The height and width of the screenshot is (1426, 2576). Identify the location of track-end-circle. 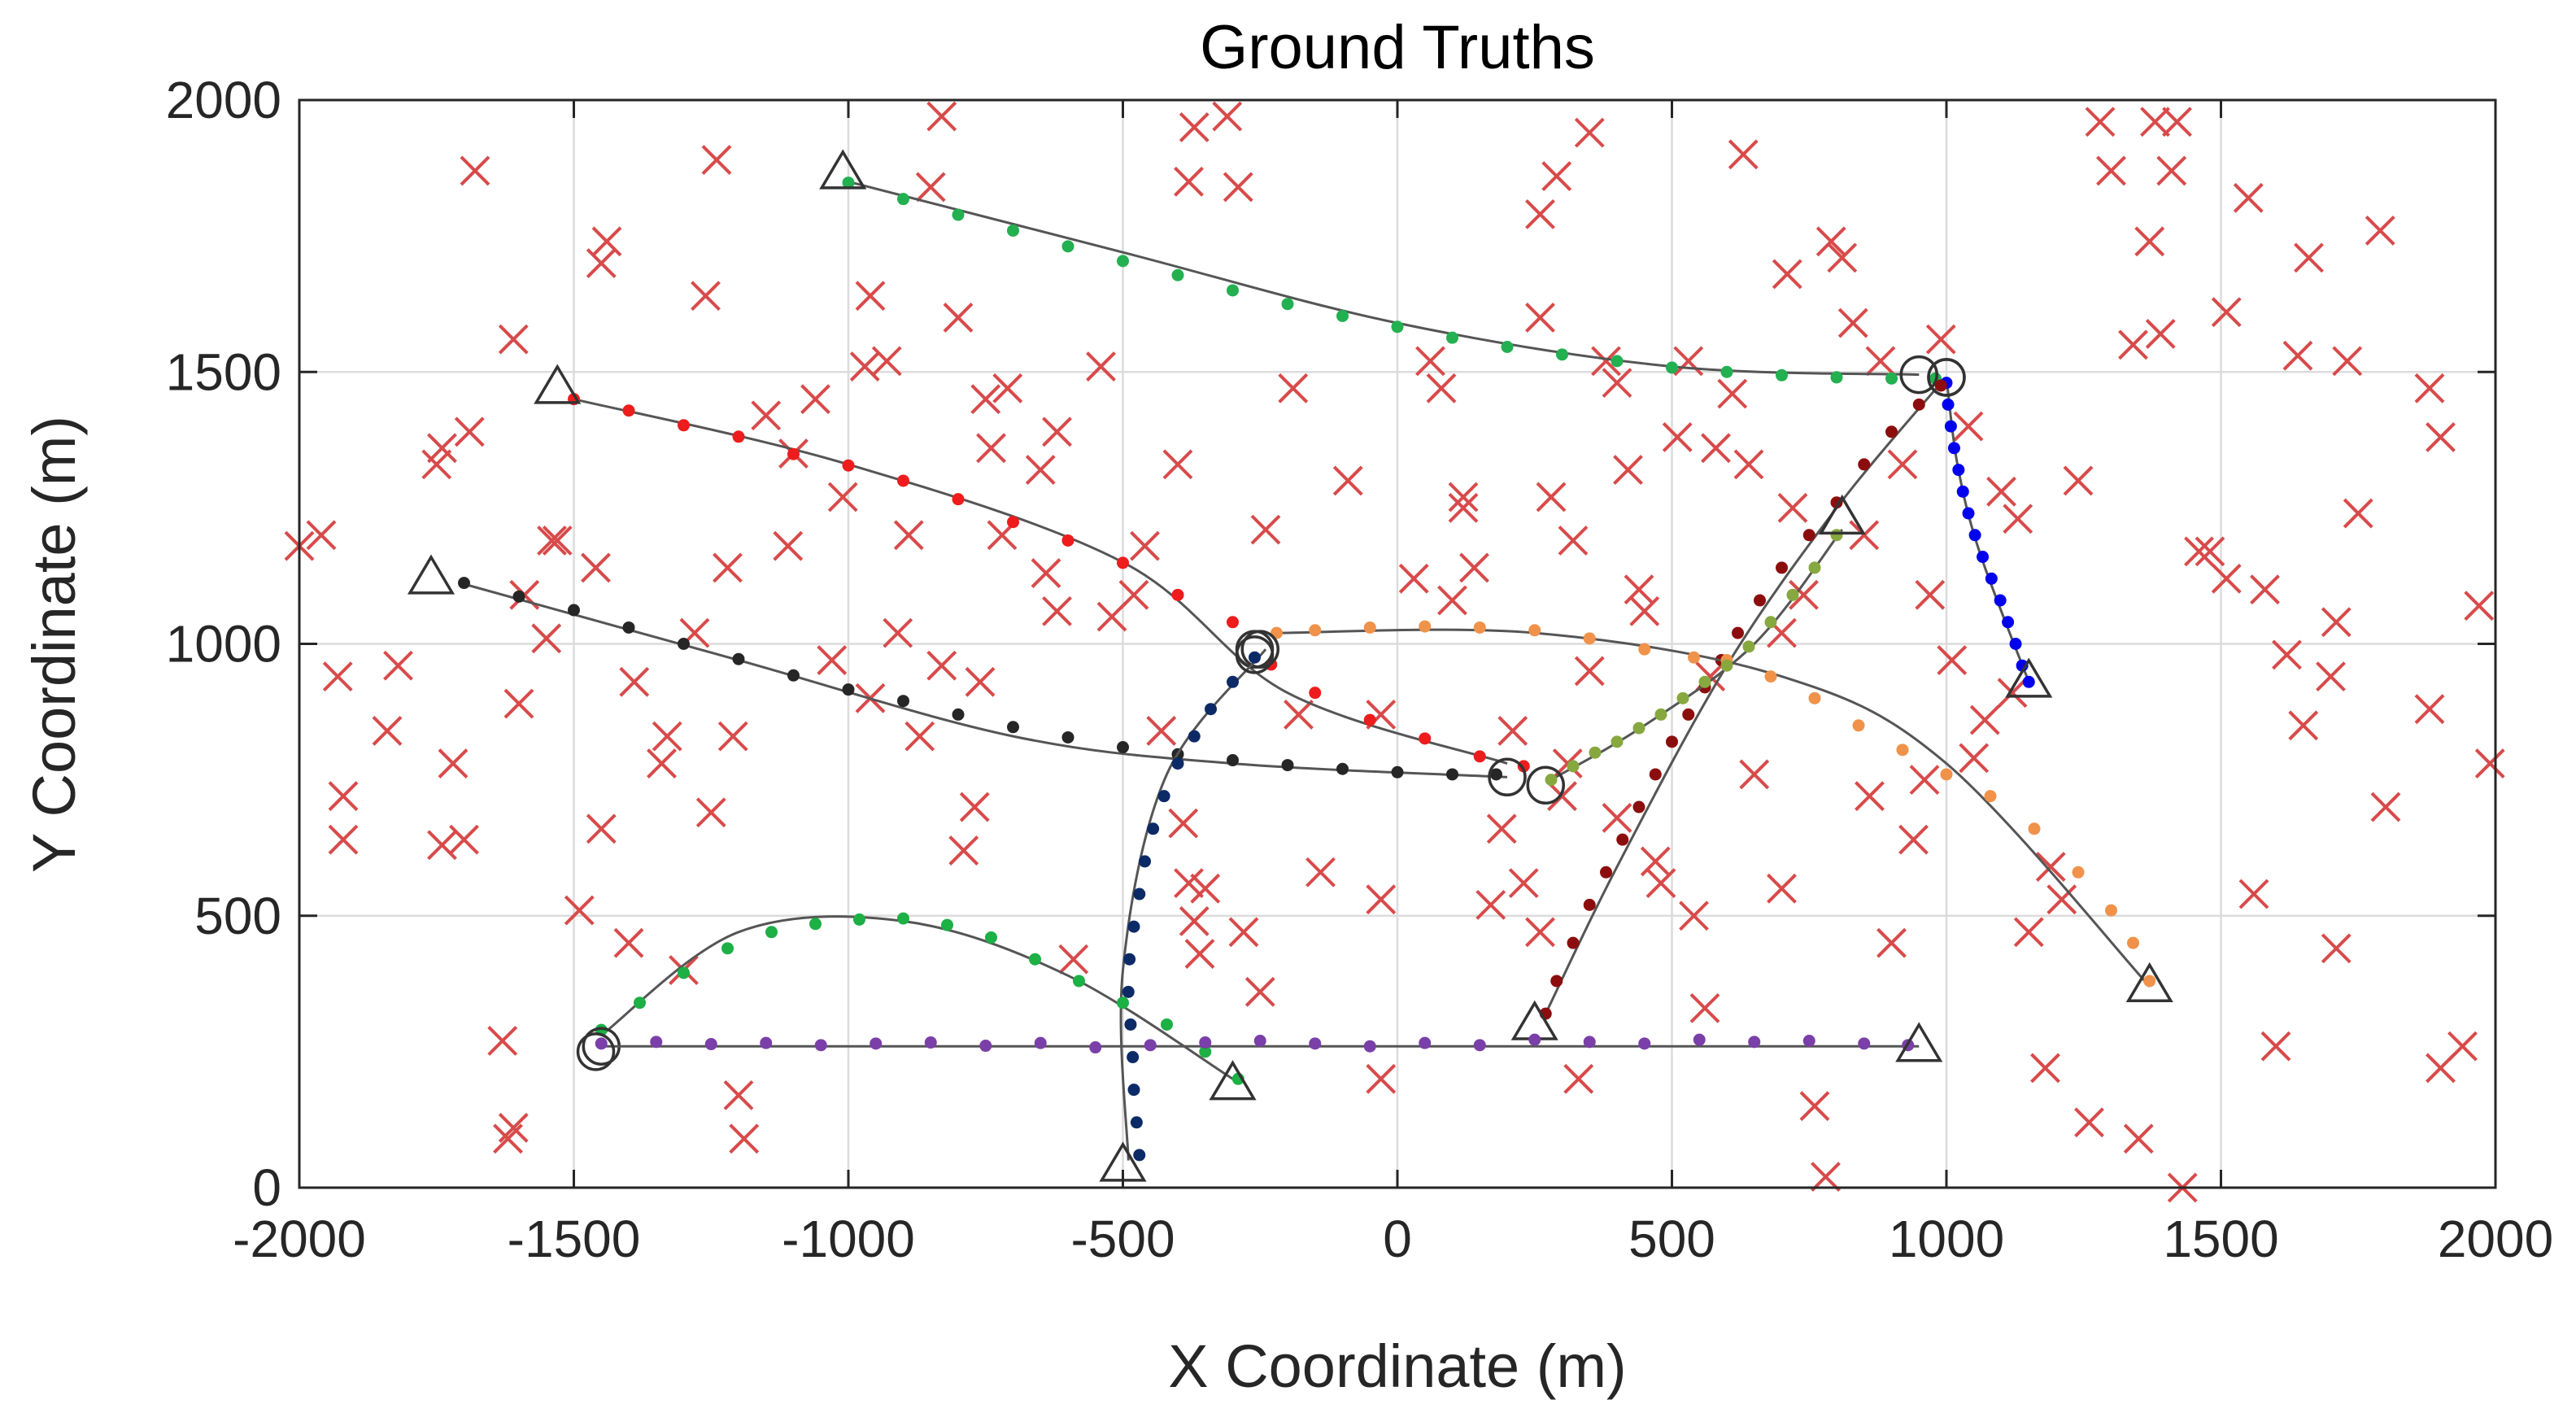
(1946, 377).